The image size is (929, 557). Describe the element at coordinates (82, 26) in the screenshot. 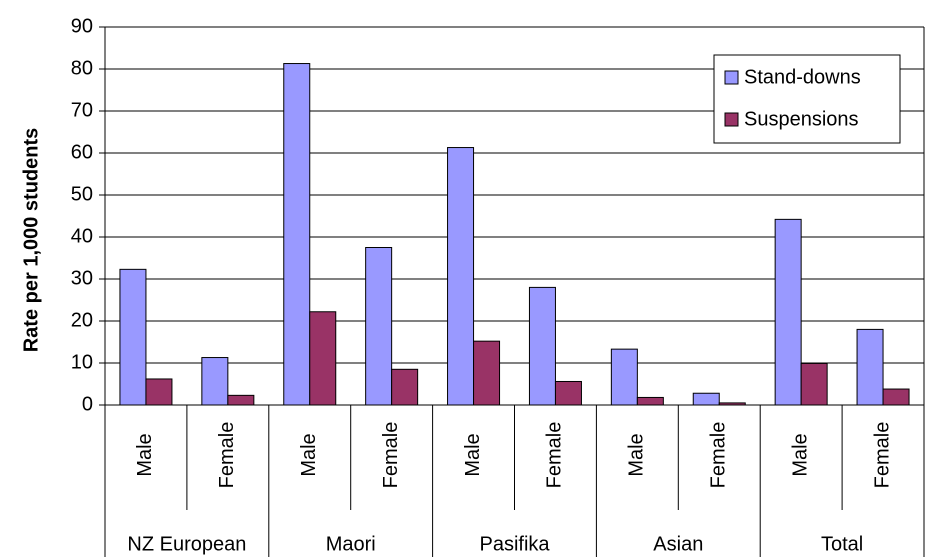

I see `y-tick-label: 90` at that location.